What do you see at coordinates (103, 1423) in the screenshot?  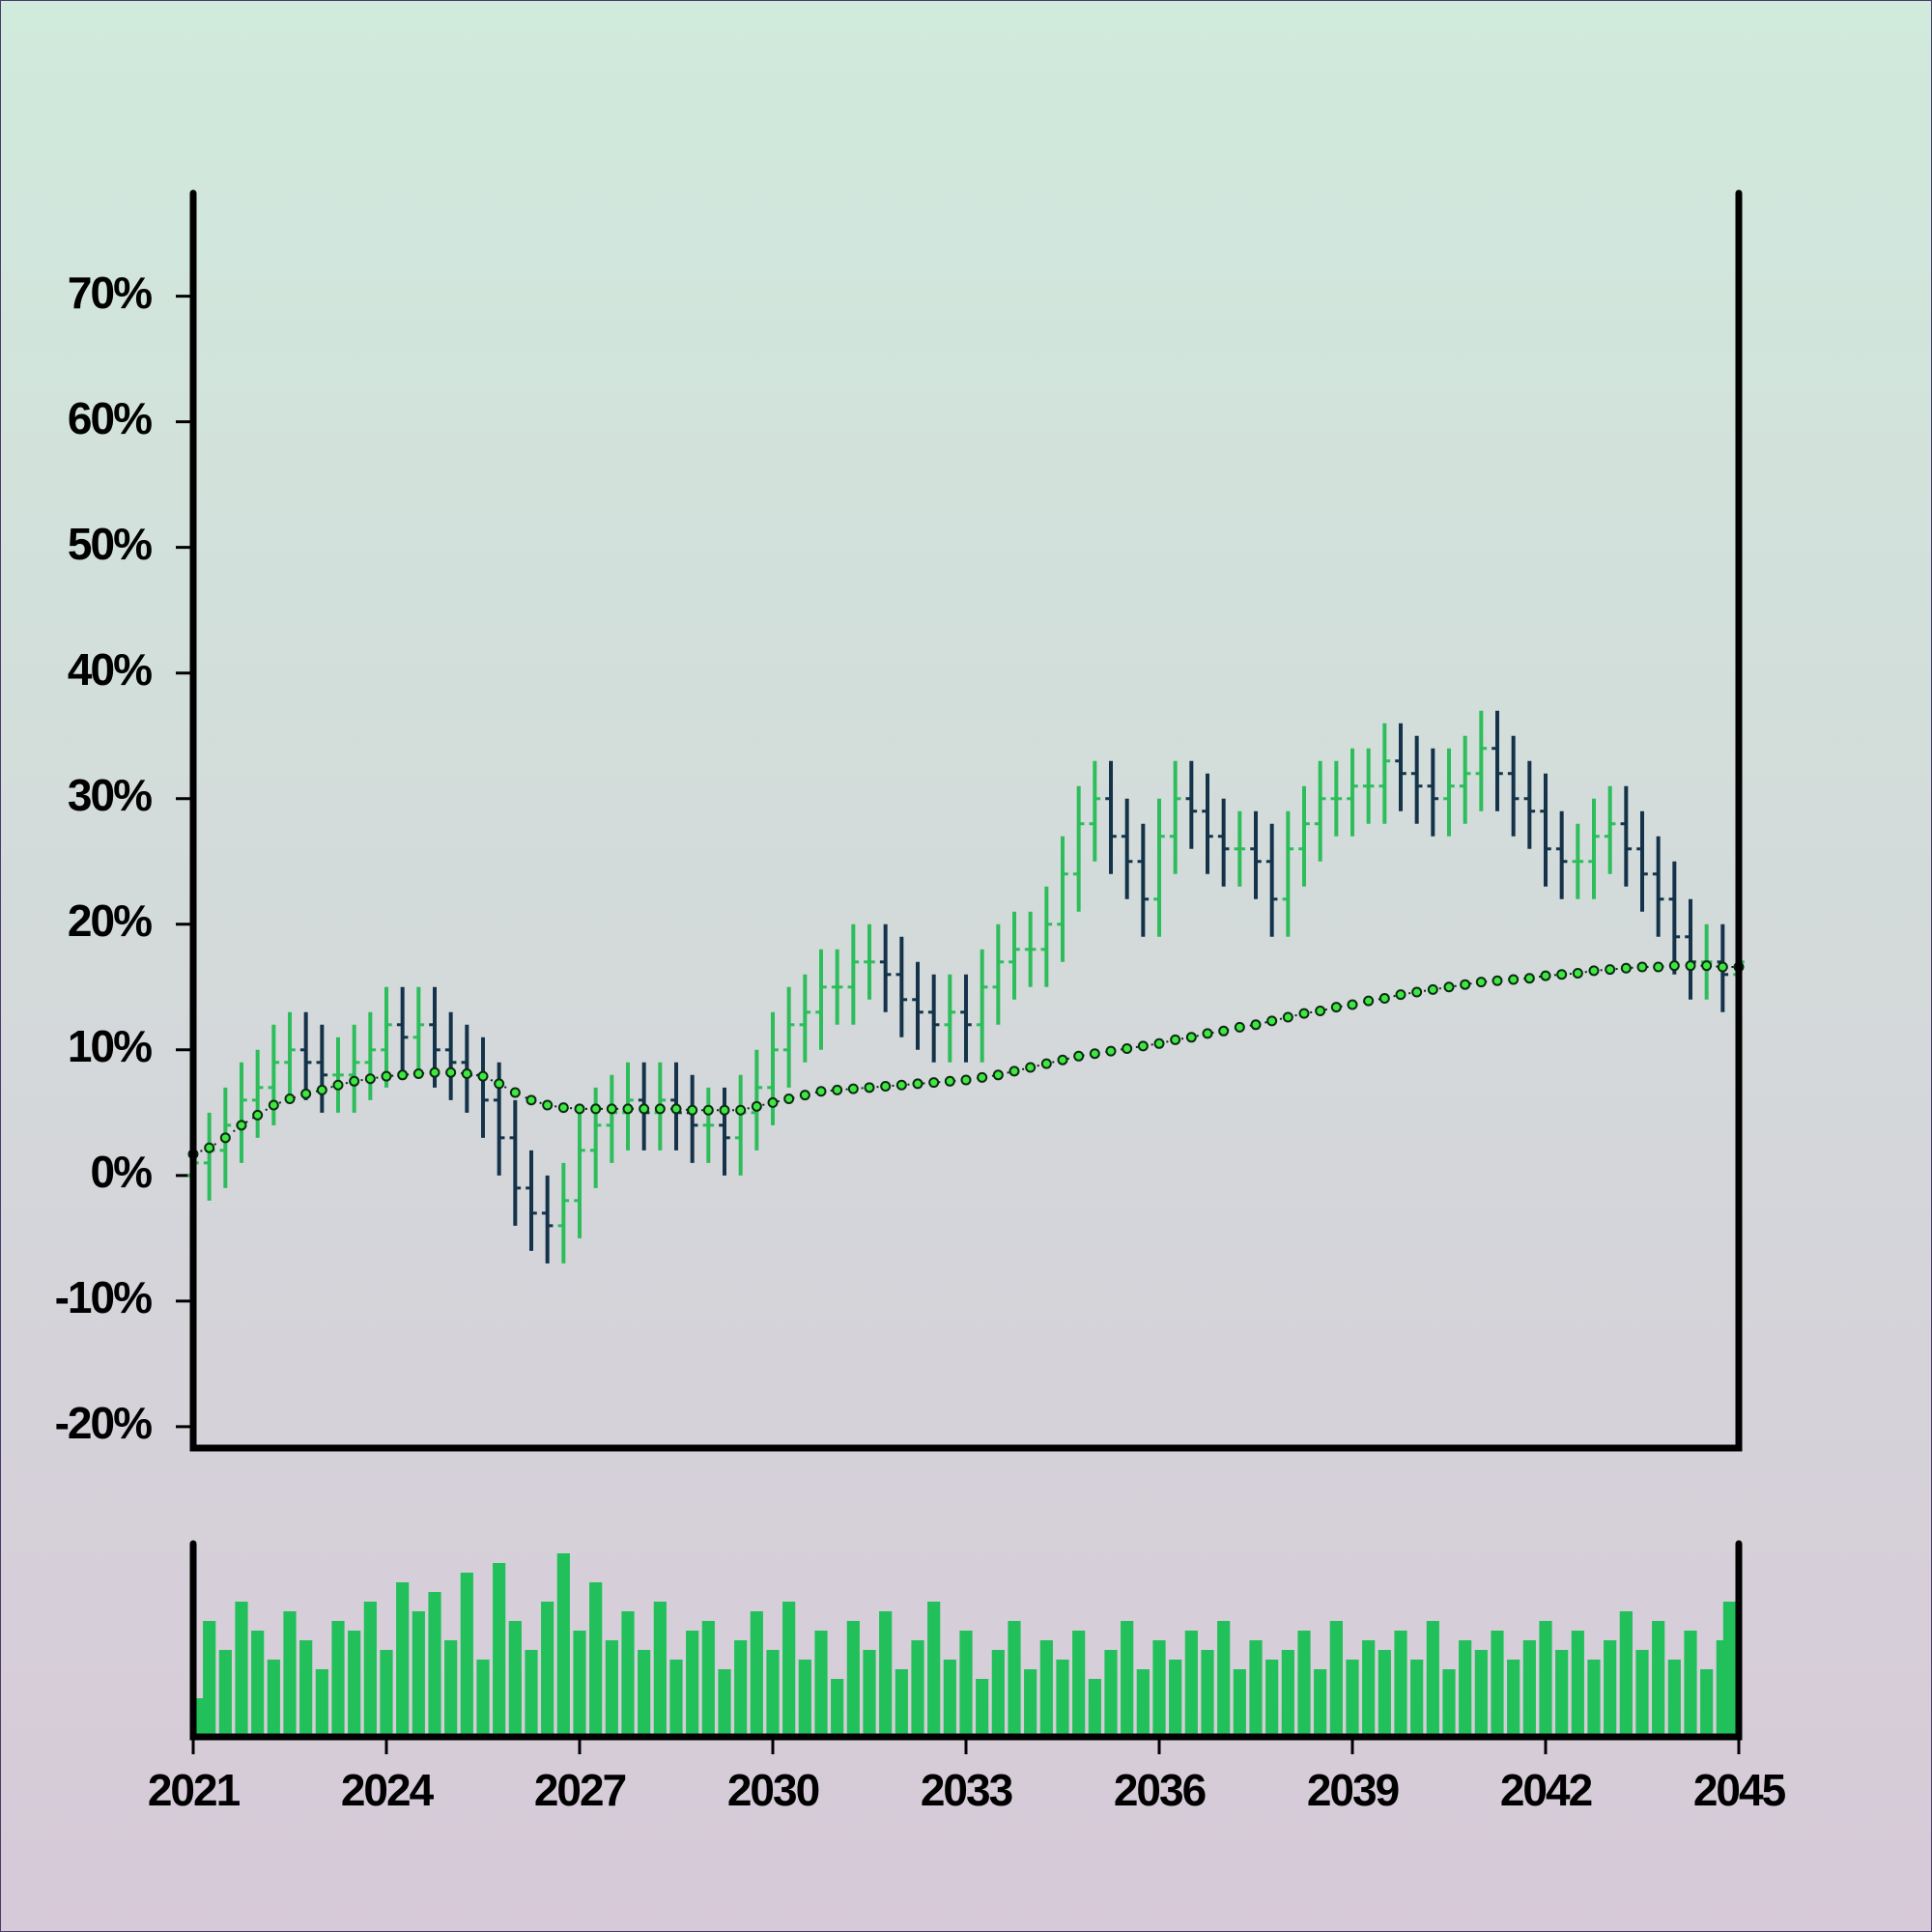 I see `y-tick-label: -20%` at bounding box center [103, 1423].